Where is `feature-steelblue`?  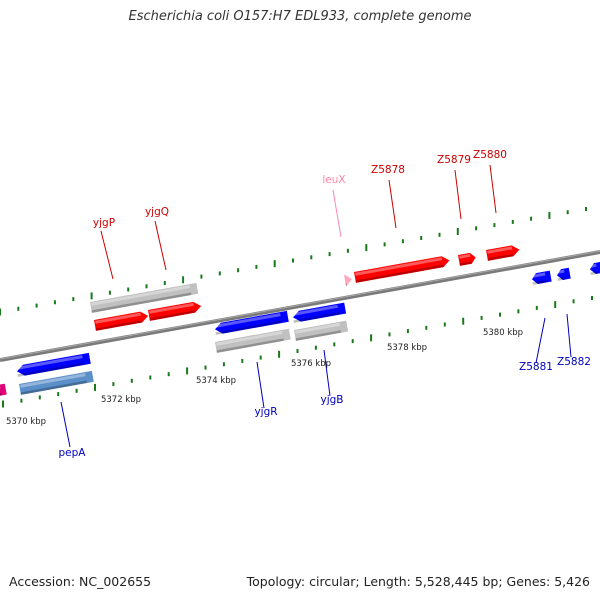 feature-steelblue is located at coordinates (56, 382).